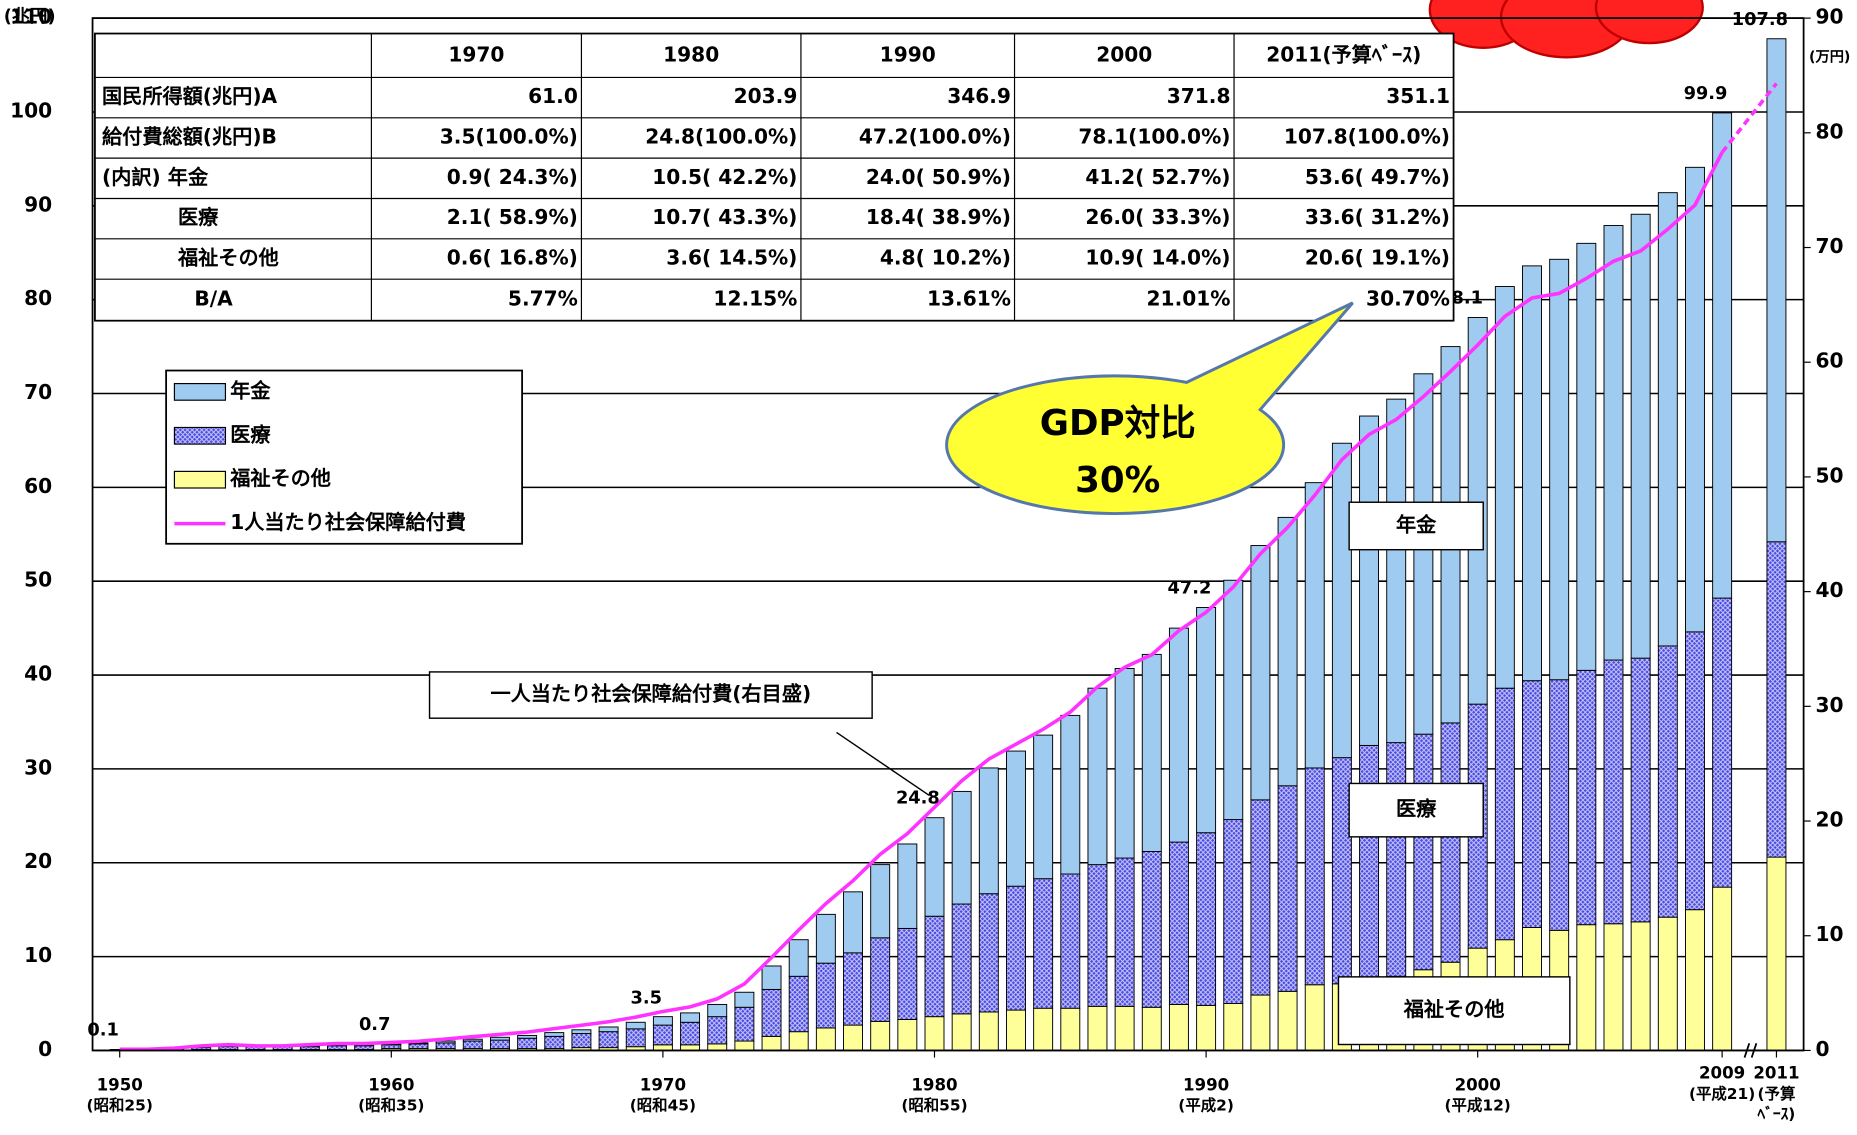  Describe the element at coordinates (935, 136) in the screenshot. I see `table-cell: 47.2(100.0%)` at that location.